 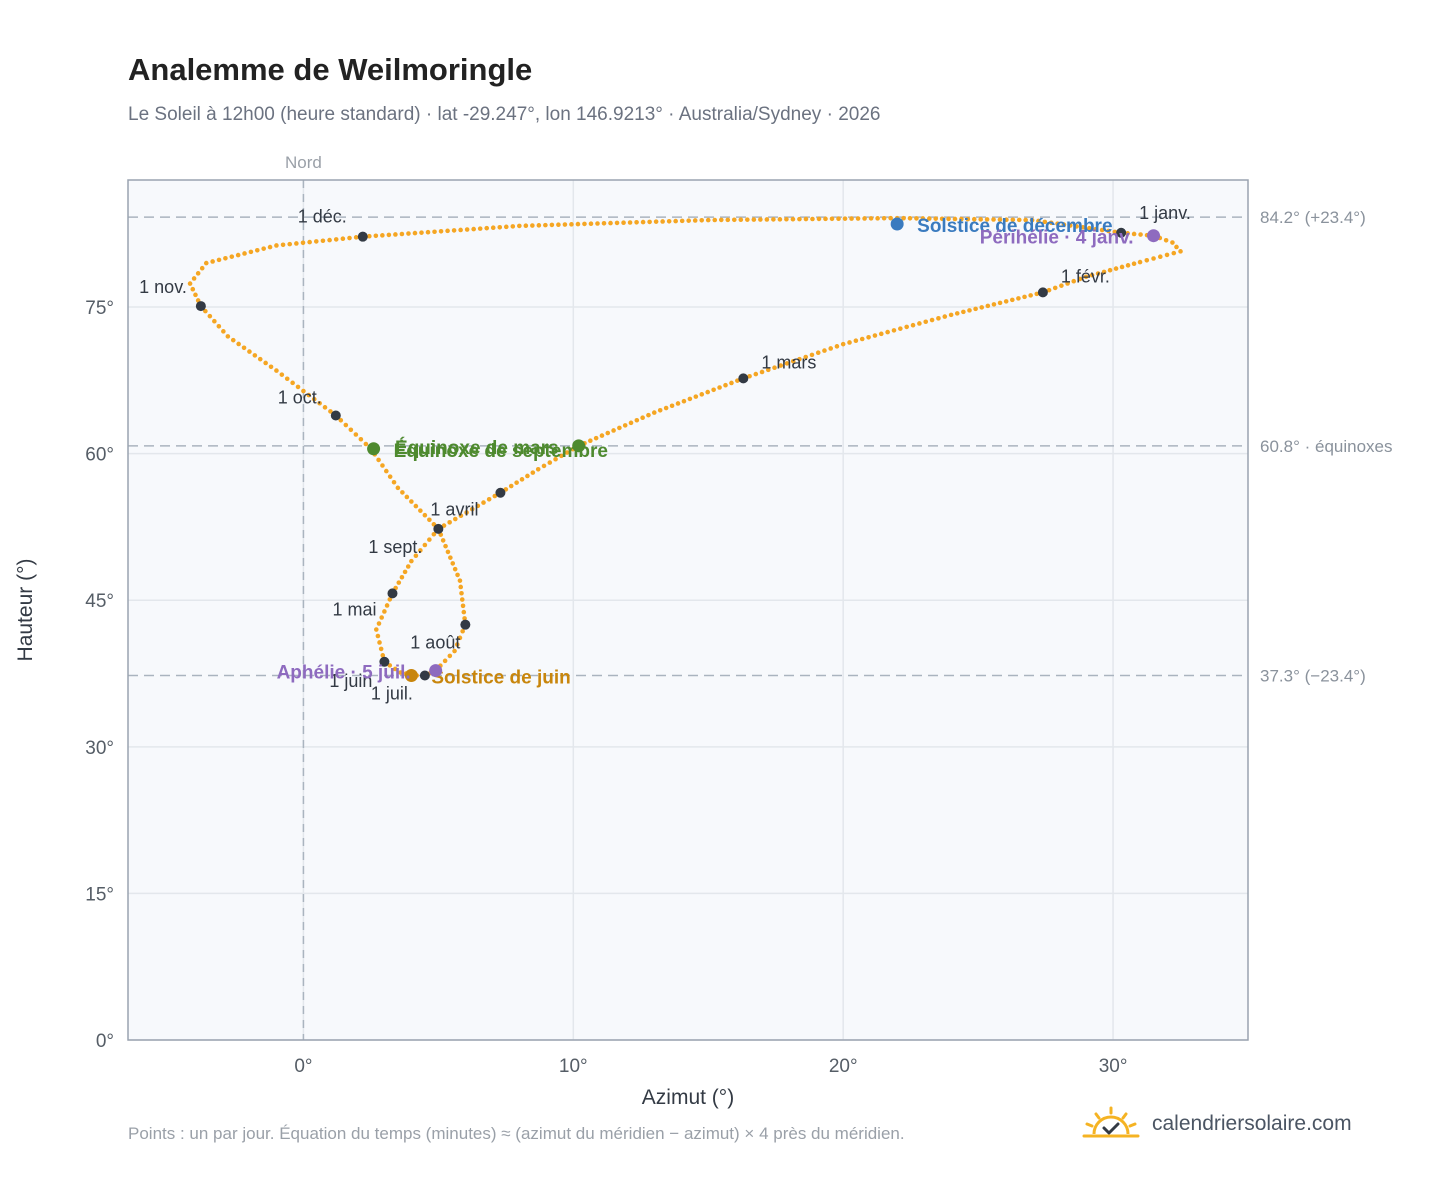 What do you see at coordinates (99, 894) in the screenshot?
I see `y-tick-label: 15°` at bounding box center [99, 894].